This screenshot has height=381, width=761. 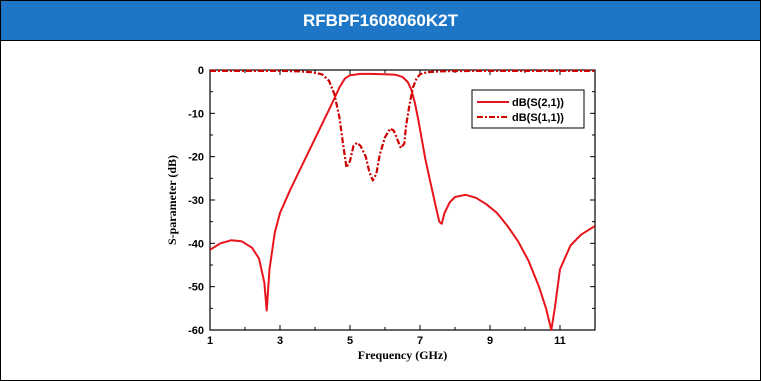 I want to click on x-tick-label: 5, so click(x=350, y=341).